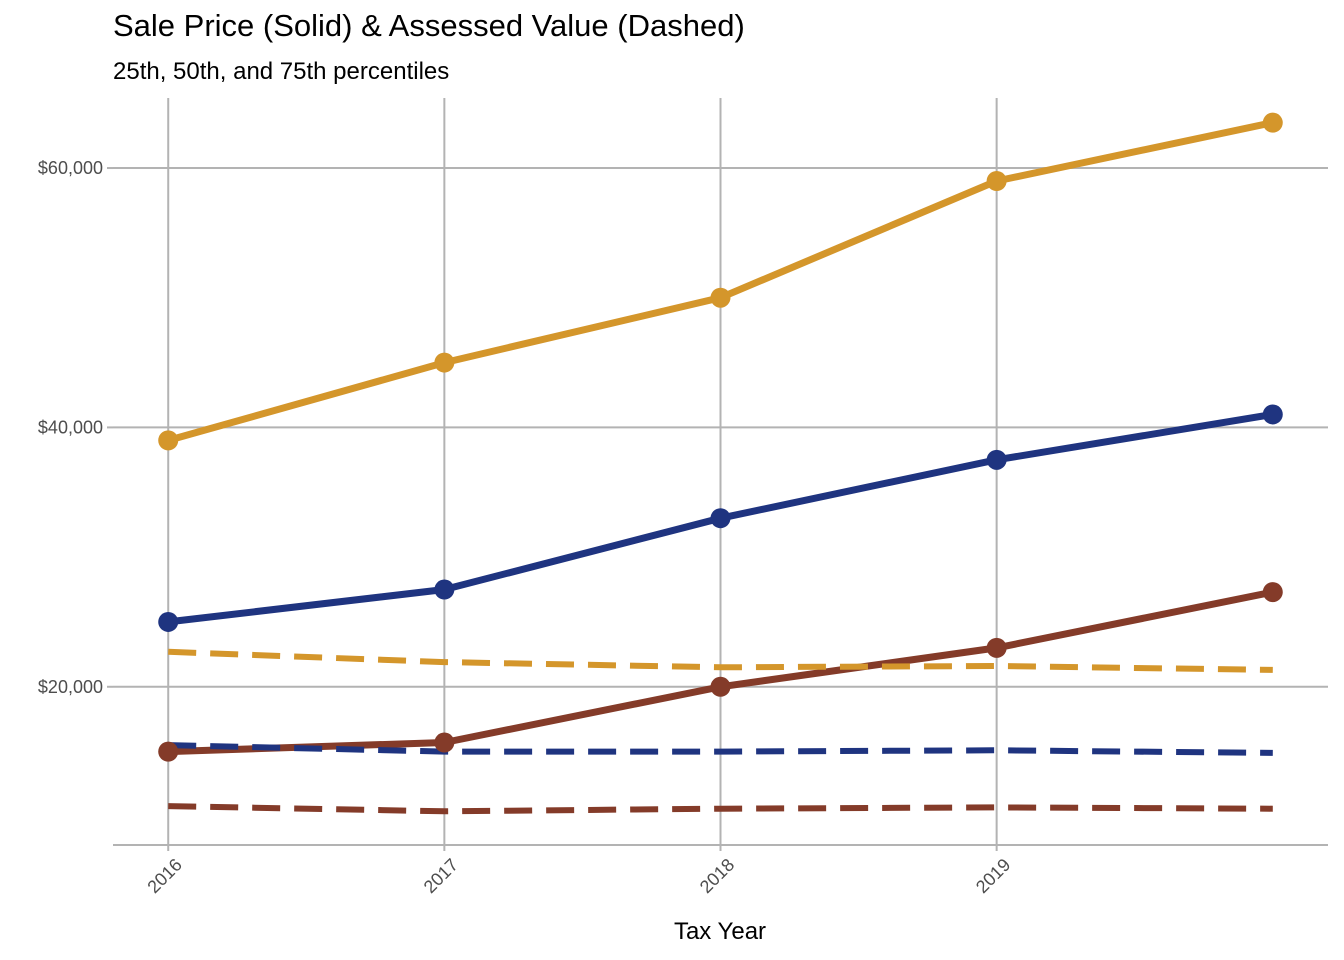  I want to click on y-tick-label: $60,000, so click(70, 168).